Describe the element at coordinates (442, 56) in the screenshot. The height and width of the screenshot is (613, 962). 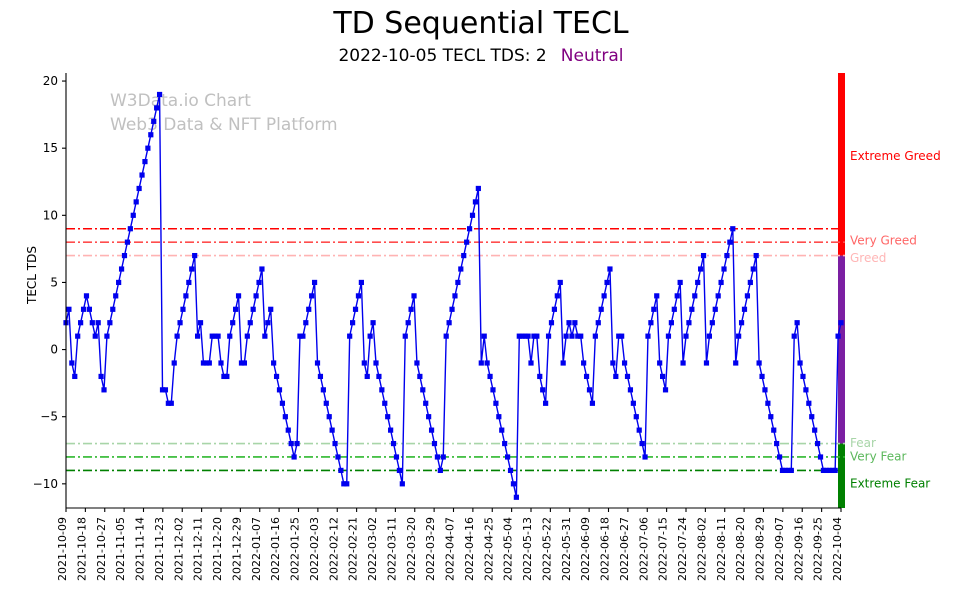
I see `subtitle-reading: 2022-10-05 TECL TDS: 2` at that location.